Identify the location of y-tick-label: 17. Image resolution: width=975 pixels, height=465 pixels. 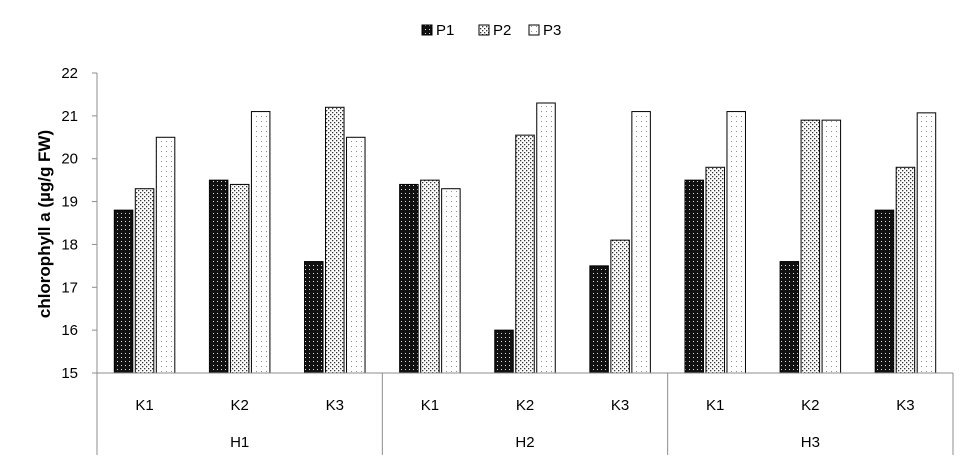
(69, 287).